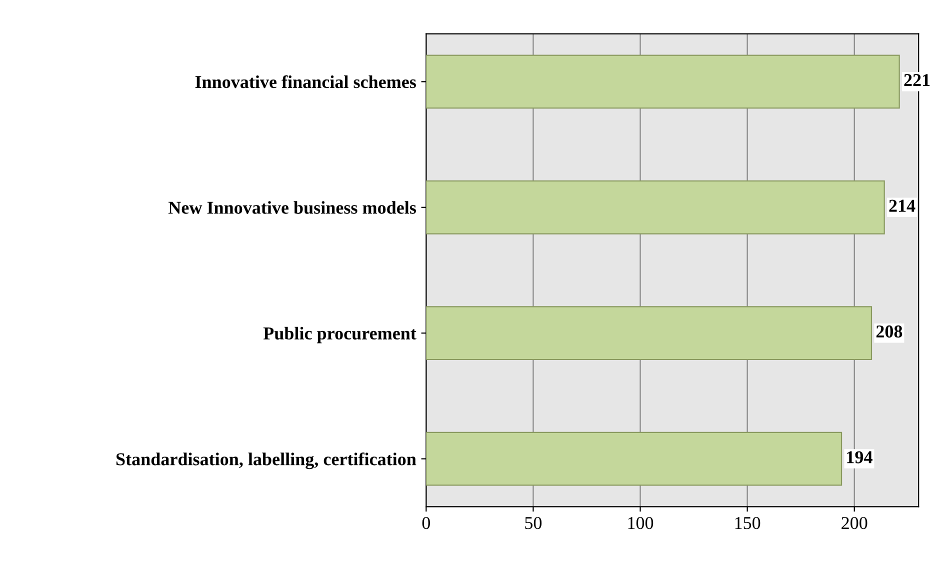 The height and width of the screenshot is (563, 947). Describe the element at coordinates (747, 523) in the screenshot. I see `x-tick-label: 150` at that location.